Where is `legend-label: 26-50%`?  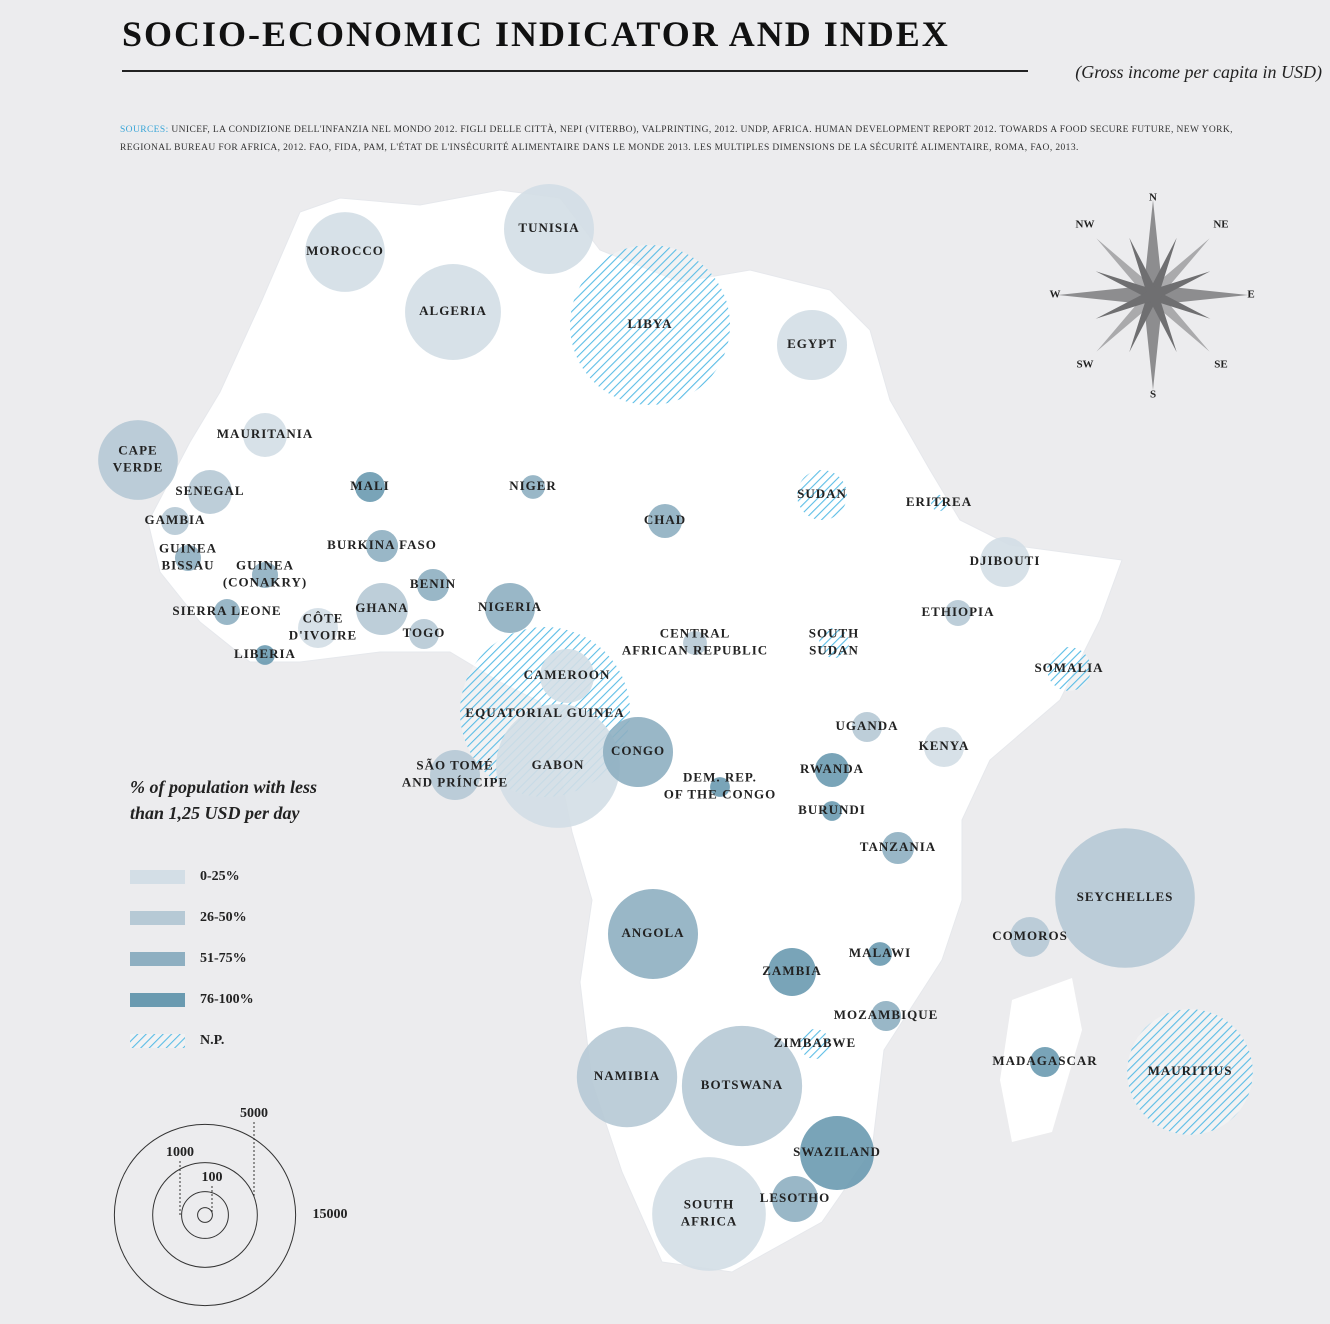 legend-label: 26-50% is located at coordinates (223, 917).